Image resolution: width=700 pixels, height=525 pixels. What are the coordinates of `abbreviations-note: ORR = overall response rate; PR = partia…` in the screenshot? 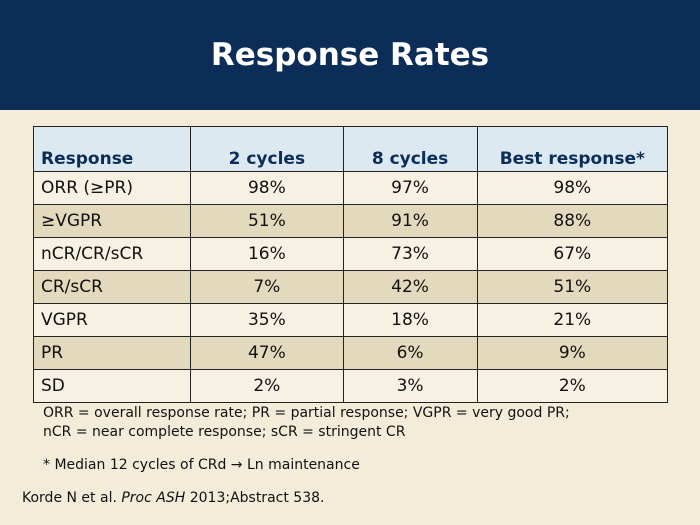 It's located at (363, 423).